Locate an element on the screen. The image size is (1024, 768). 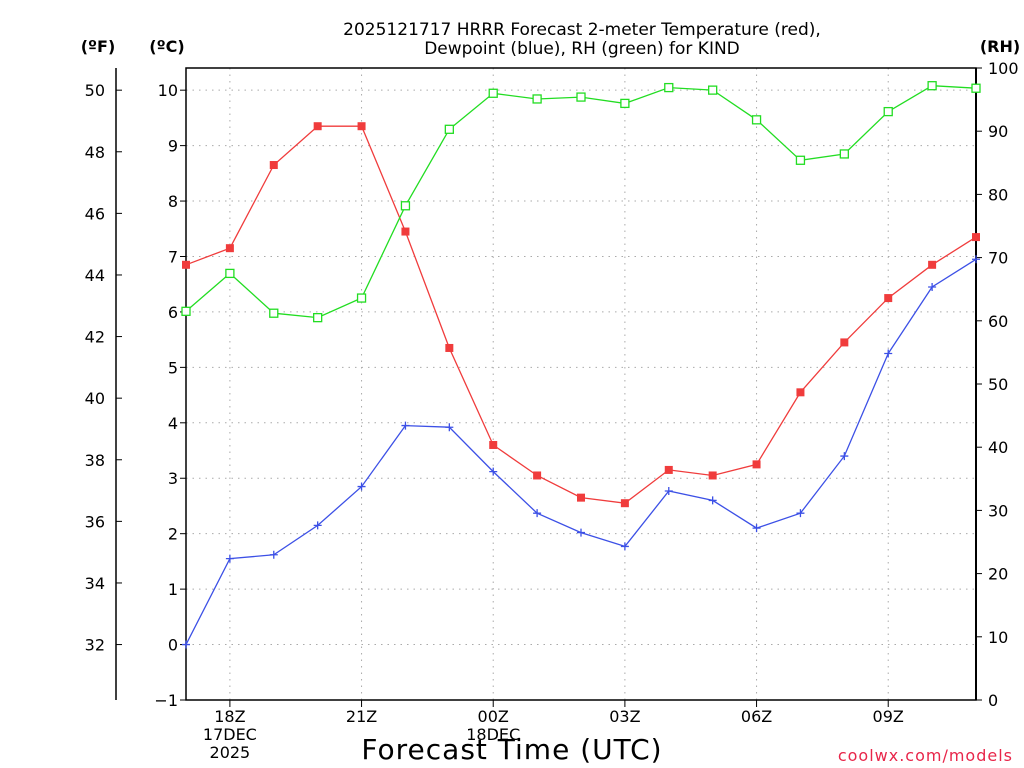
x-tick-label: 03Z is located at coordinates (624, 716).